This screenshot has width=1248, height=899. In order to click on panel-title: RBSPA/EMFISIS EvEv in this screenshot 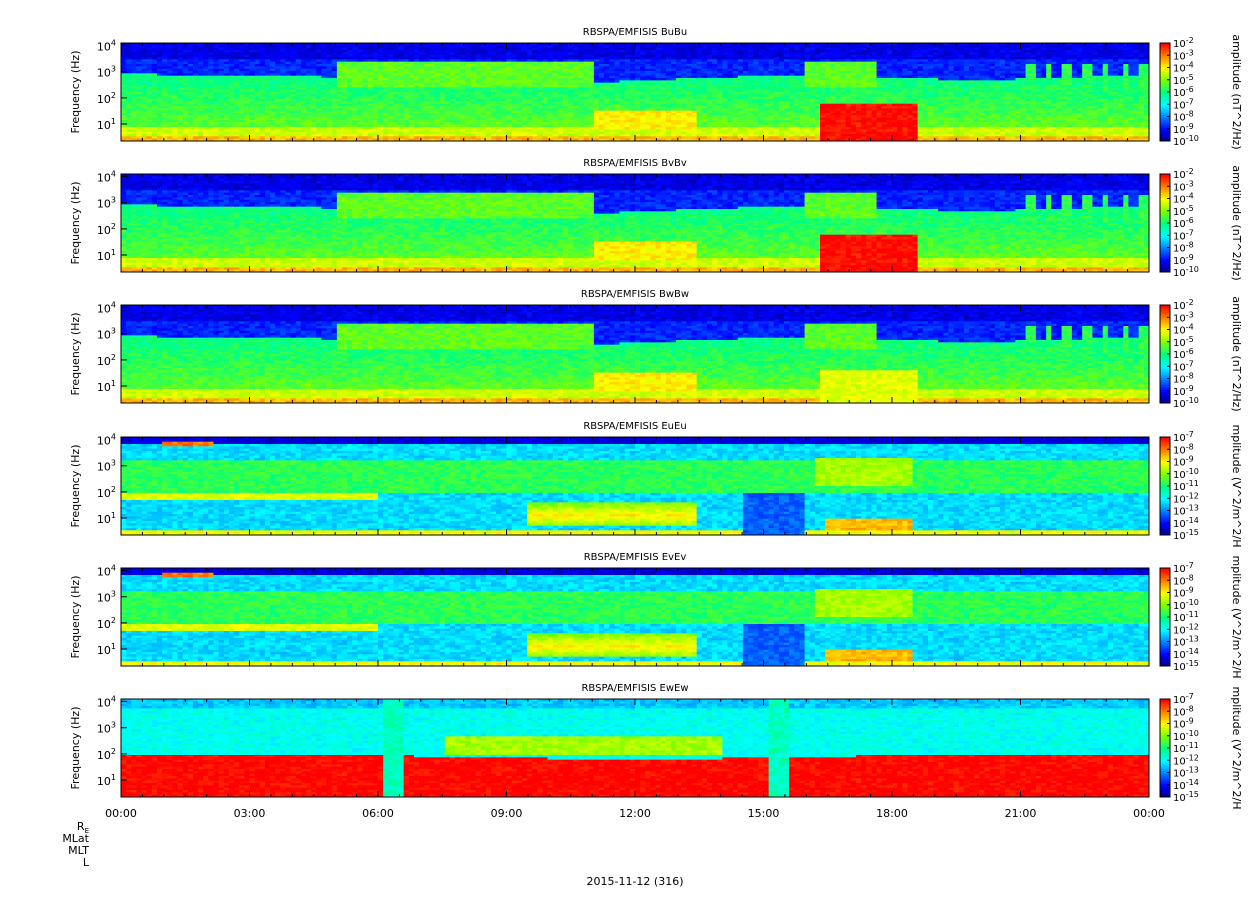, I will do `click(635, 557)`.